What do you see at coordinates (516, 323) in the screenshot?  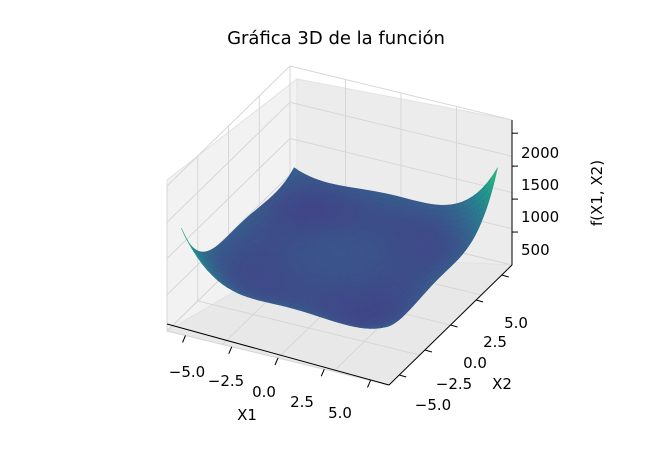 I see `y-tick-label: 5.0` at bounding box center [516, 323].